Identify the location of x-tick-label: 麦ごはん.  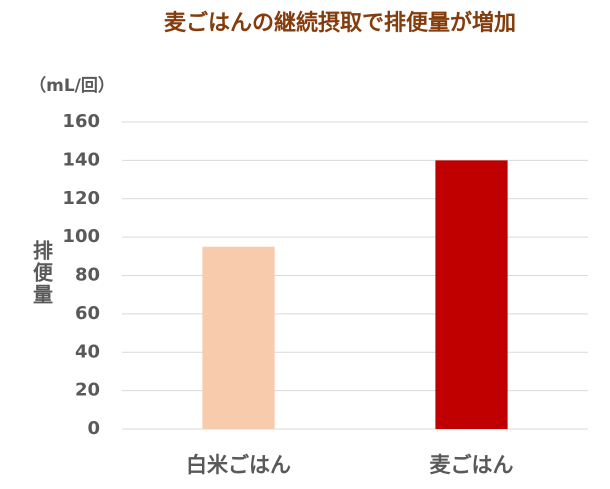
(472, 465).